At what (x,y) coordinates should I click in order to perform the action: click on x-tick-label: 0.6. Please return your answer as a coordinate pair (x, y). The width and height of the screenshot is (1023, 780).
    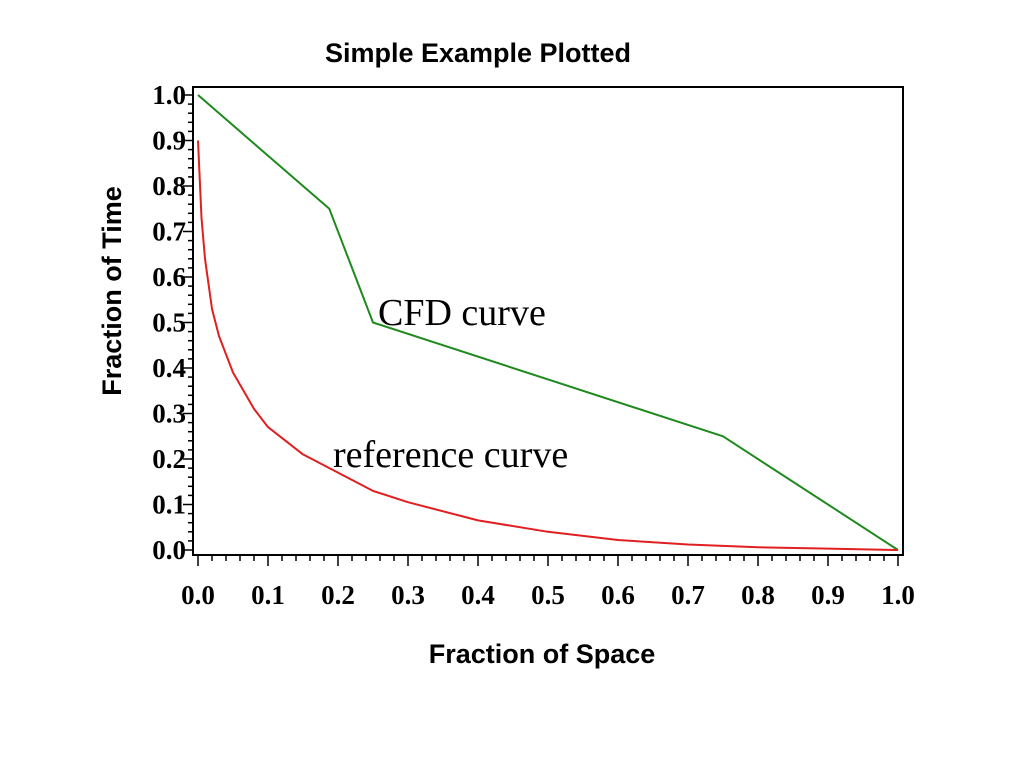
    Looking at the image, I should click on (618, 595).